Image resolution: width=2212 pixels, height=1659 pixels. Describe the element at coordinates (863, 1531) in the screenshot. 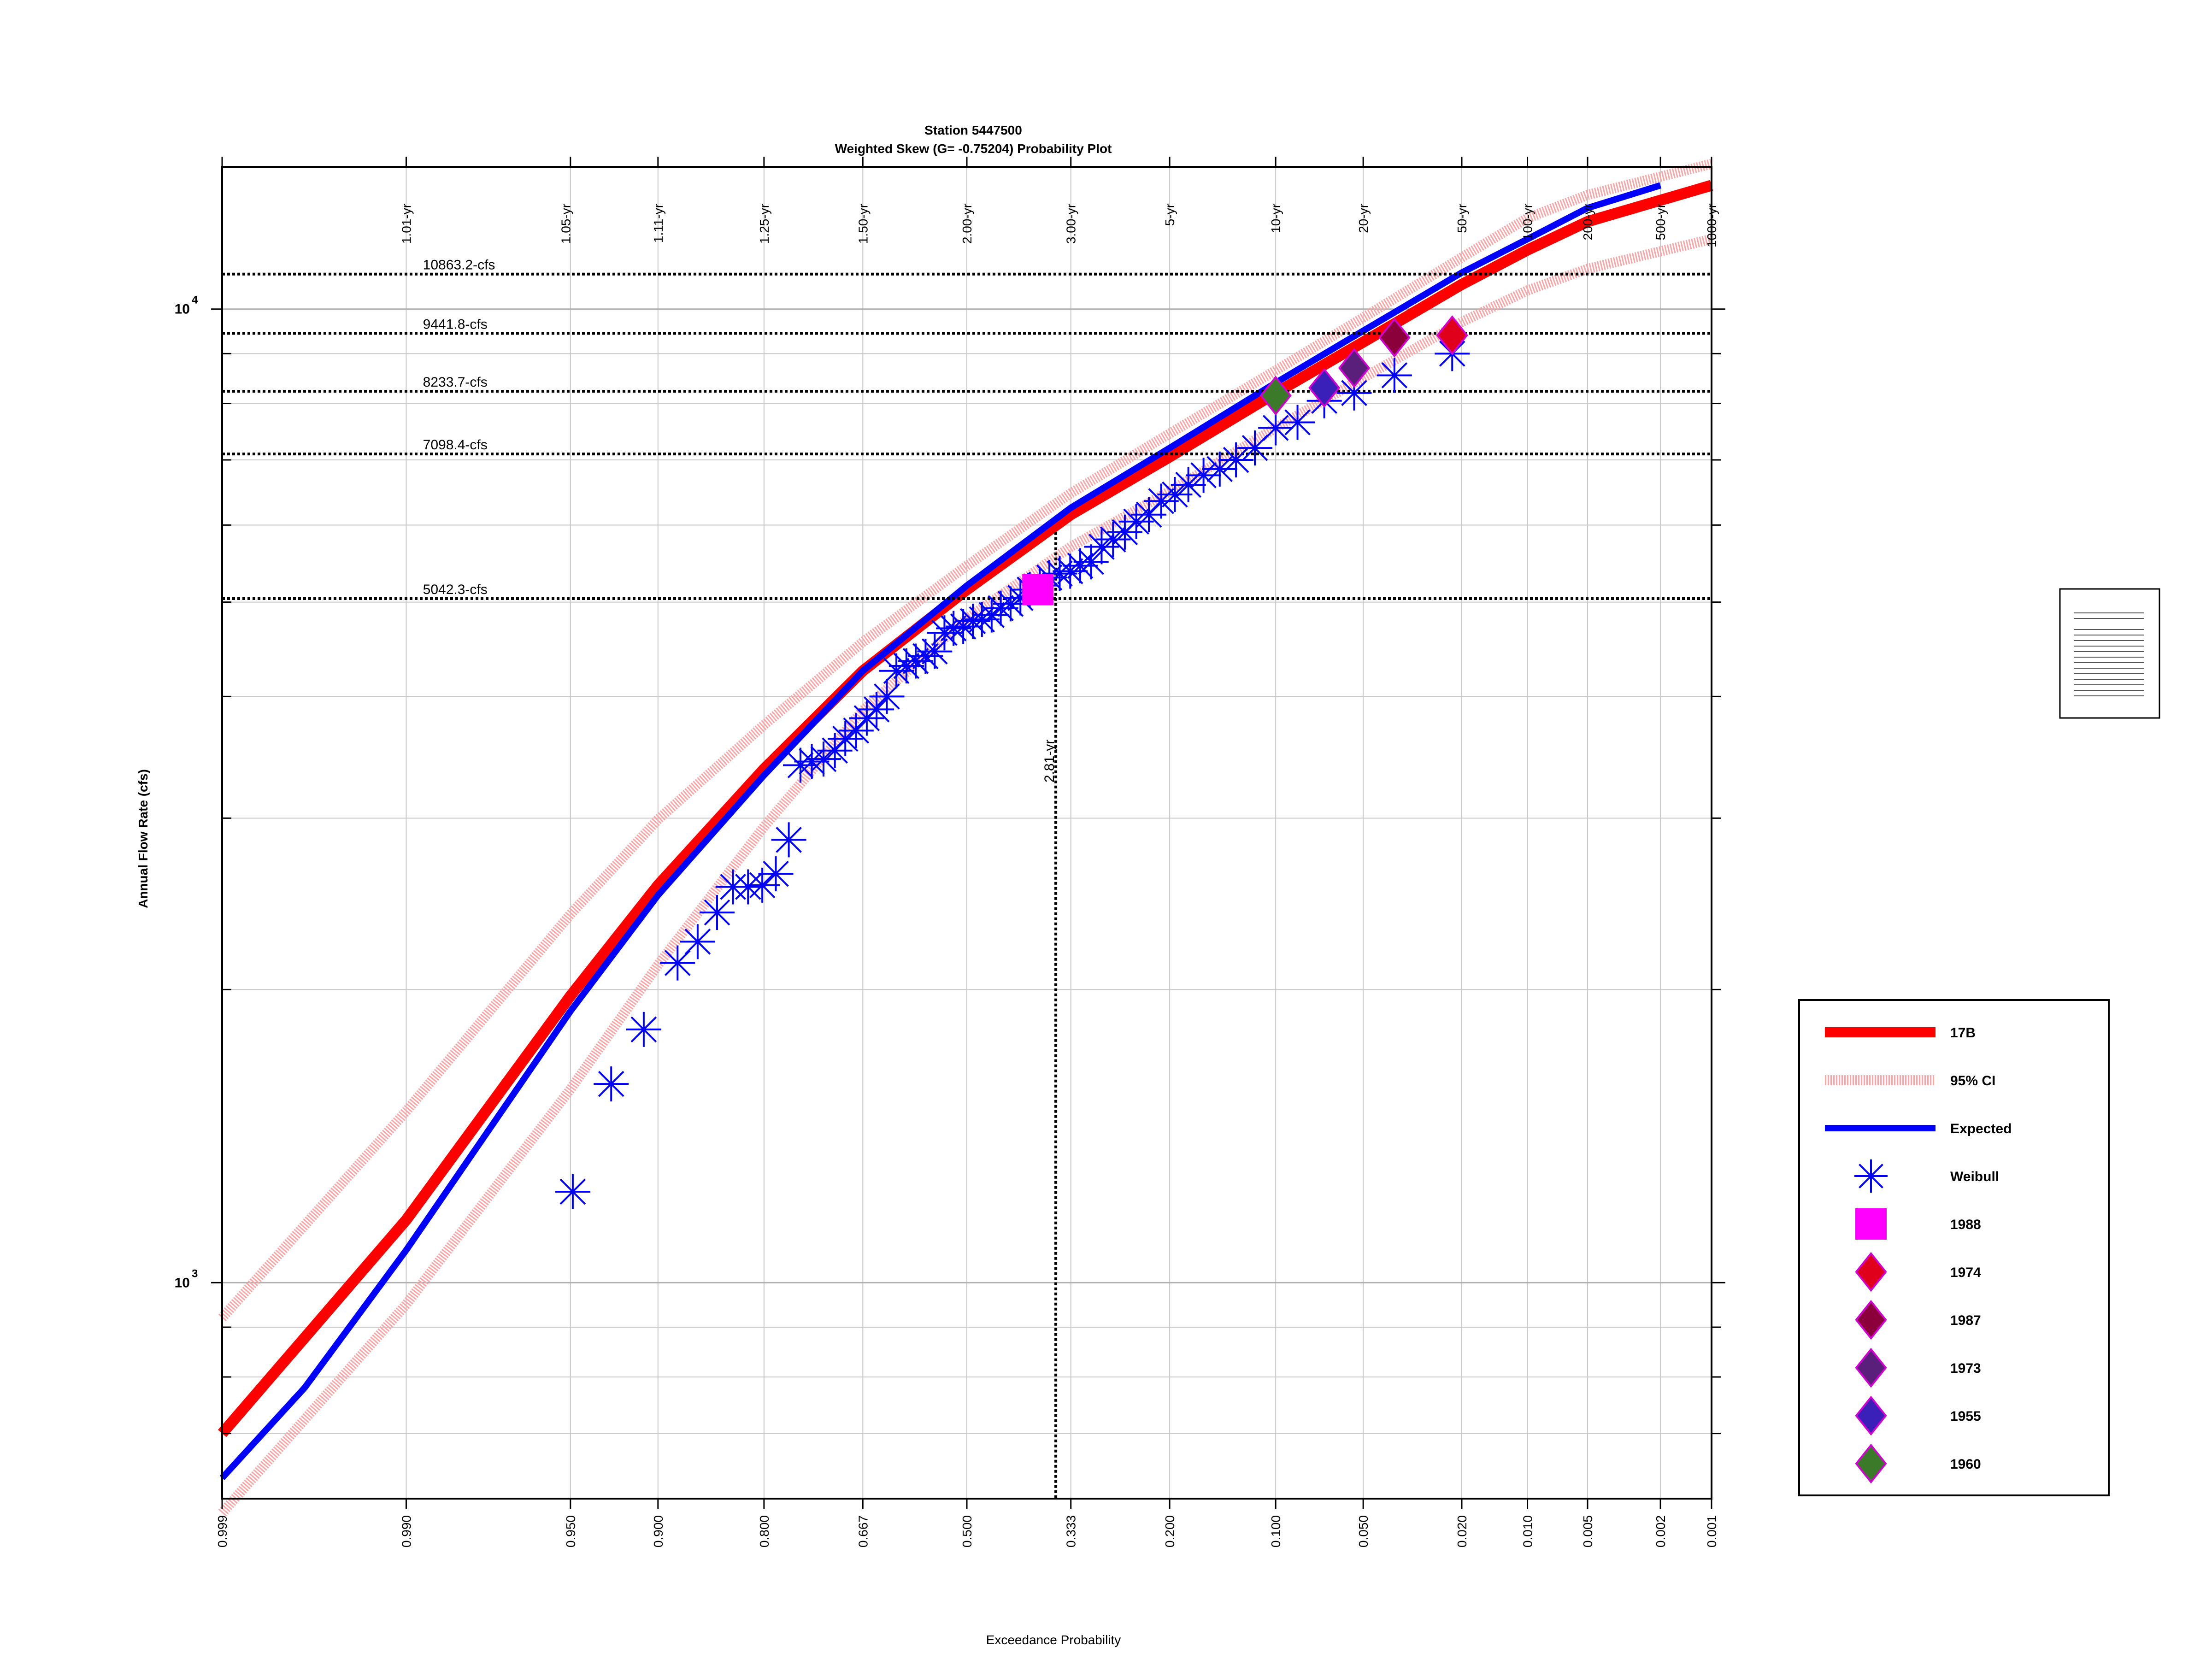

I see `x-tick-label: 0.667` at that location.